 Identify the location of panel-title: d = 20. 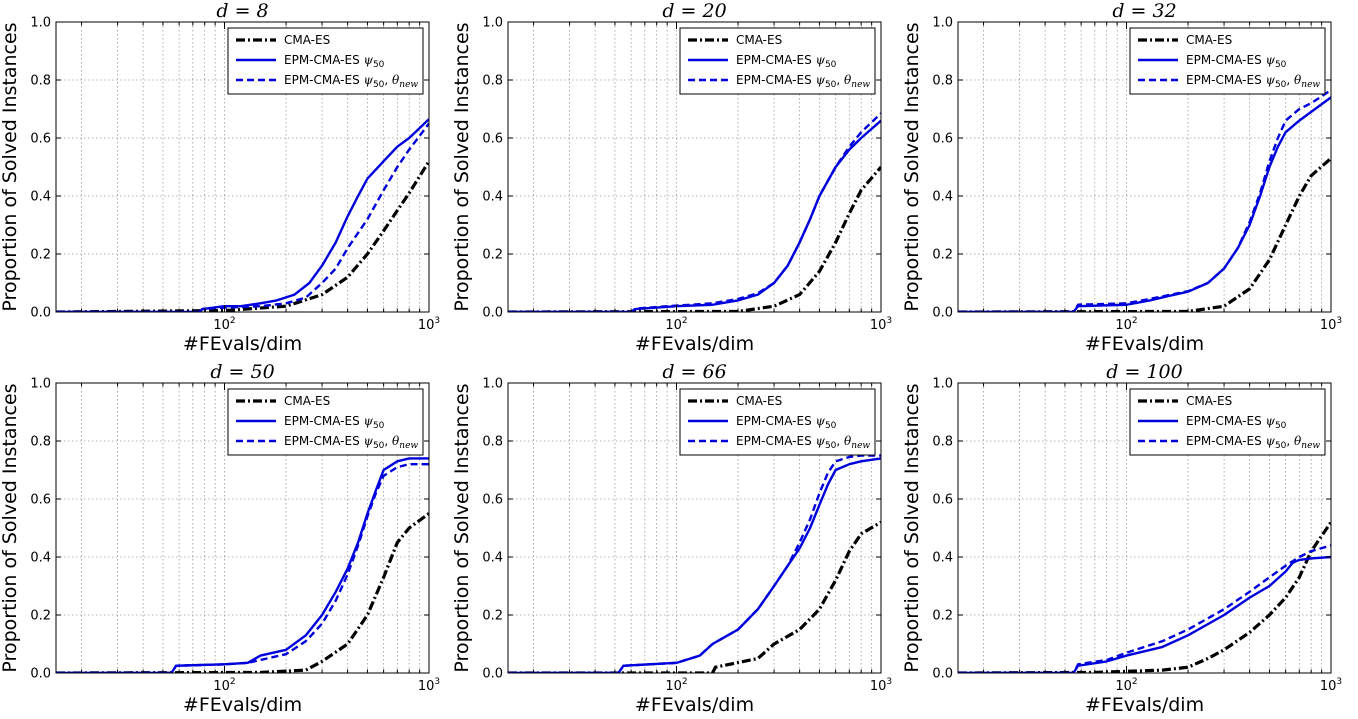
(694, 11).